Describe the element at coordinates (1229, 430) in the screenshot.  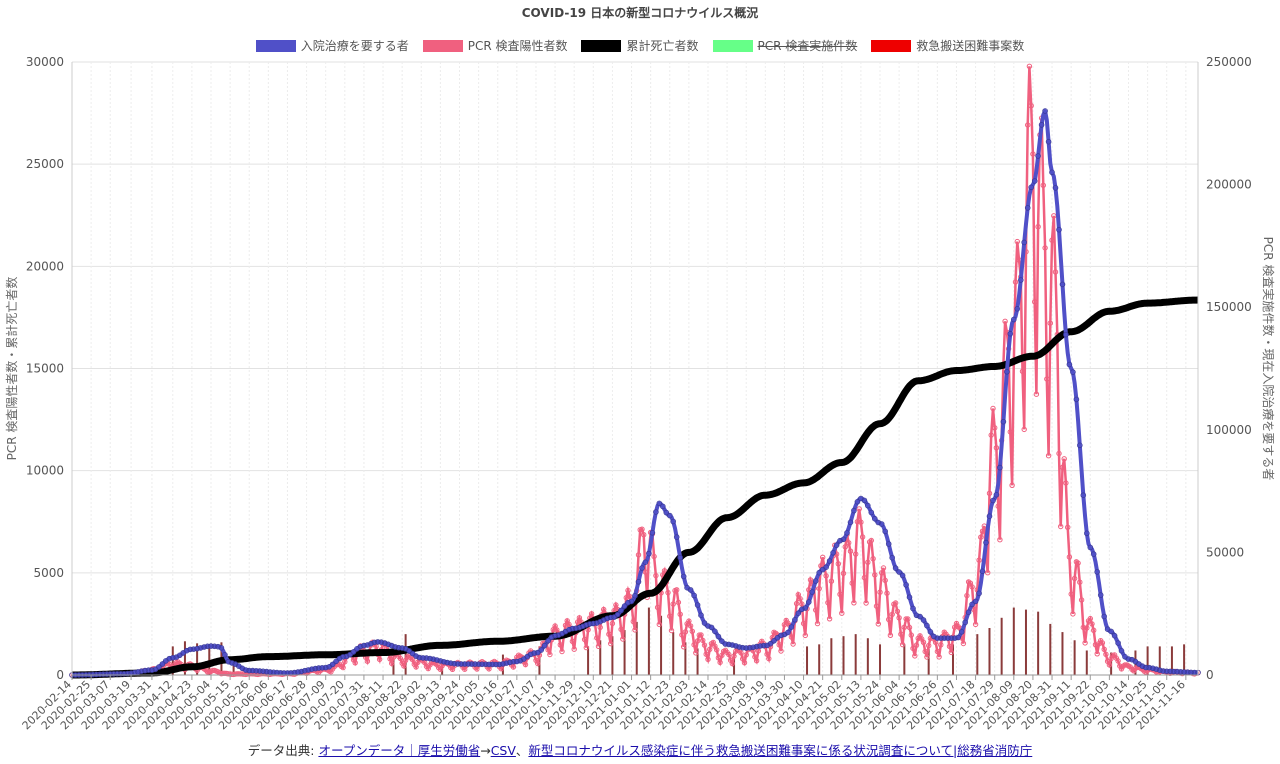
I see `y-right-tick-label: 100000` at that location.